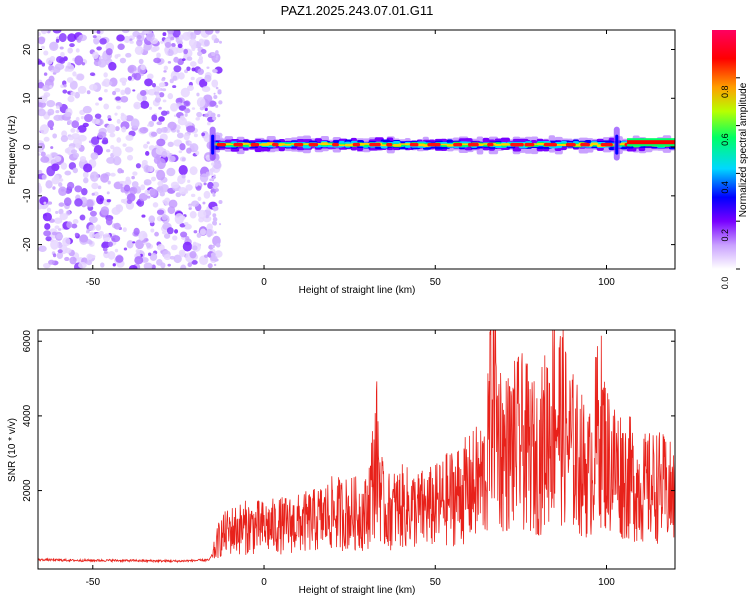 Image resolution: width=750 pixels, height=600 pixels. Describe the element at coordinates (27, 50) in the screenshot. I see `spectrogram-y-tick-label: 20` at that location.